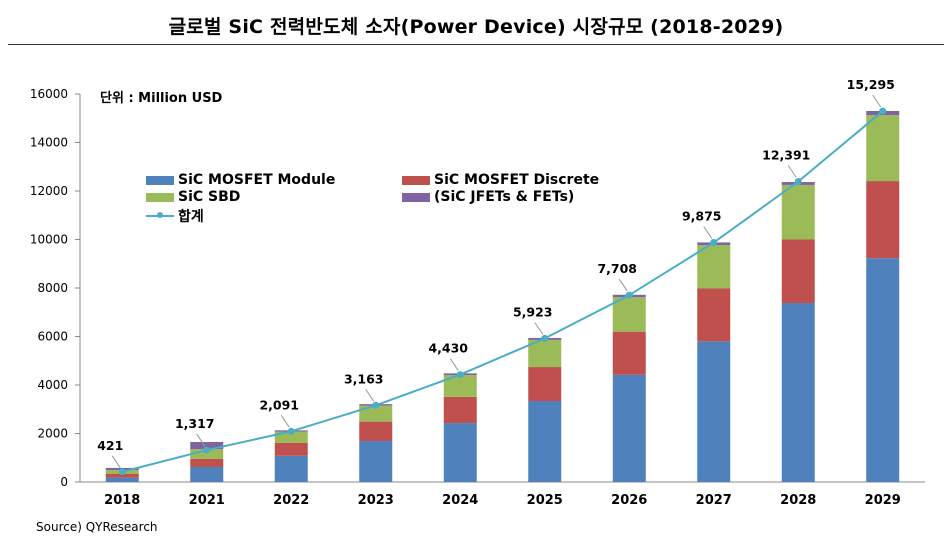 The image size is (952, 542). Describe the element at coordinates (545, 500) in the screenshot. I see `x-tick-label: 2025` at that location.